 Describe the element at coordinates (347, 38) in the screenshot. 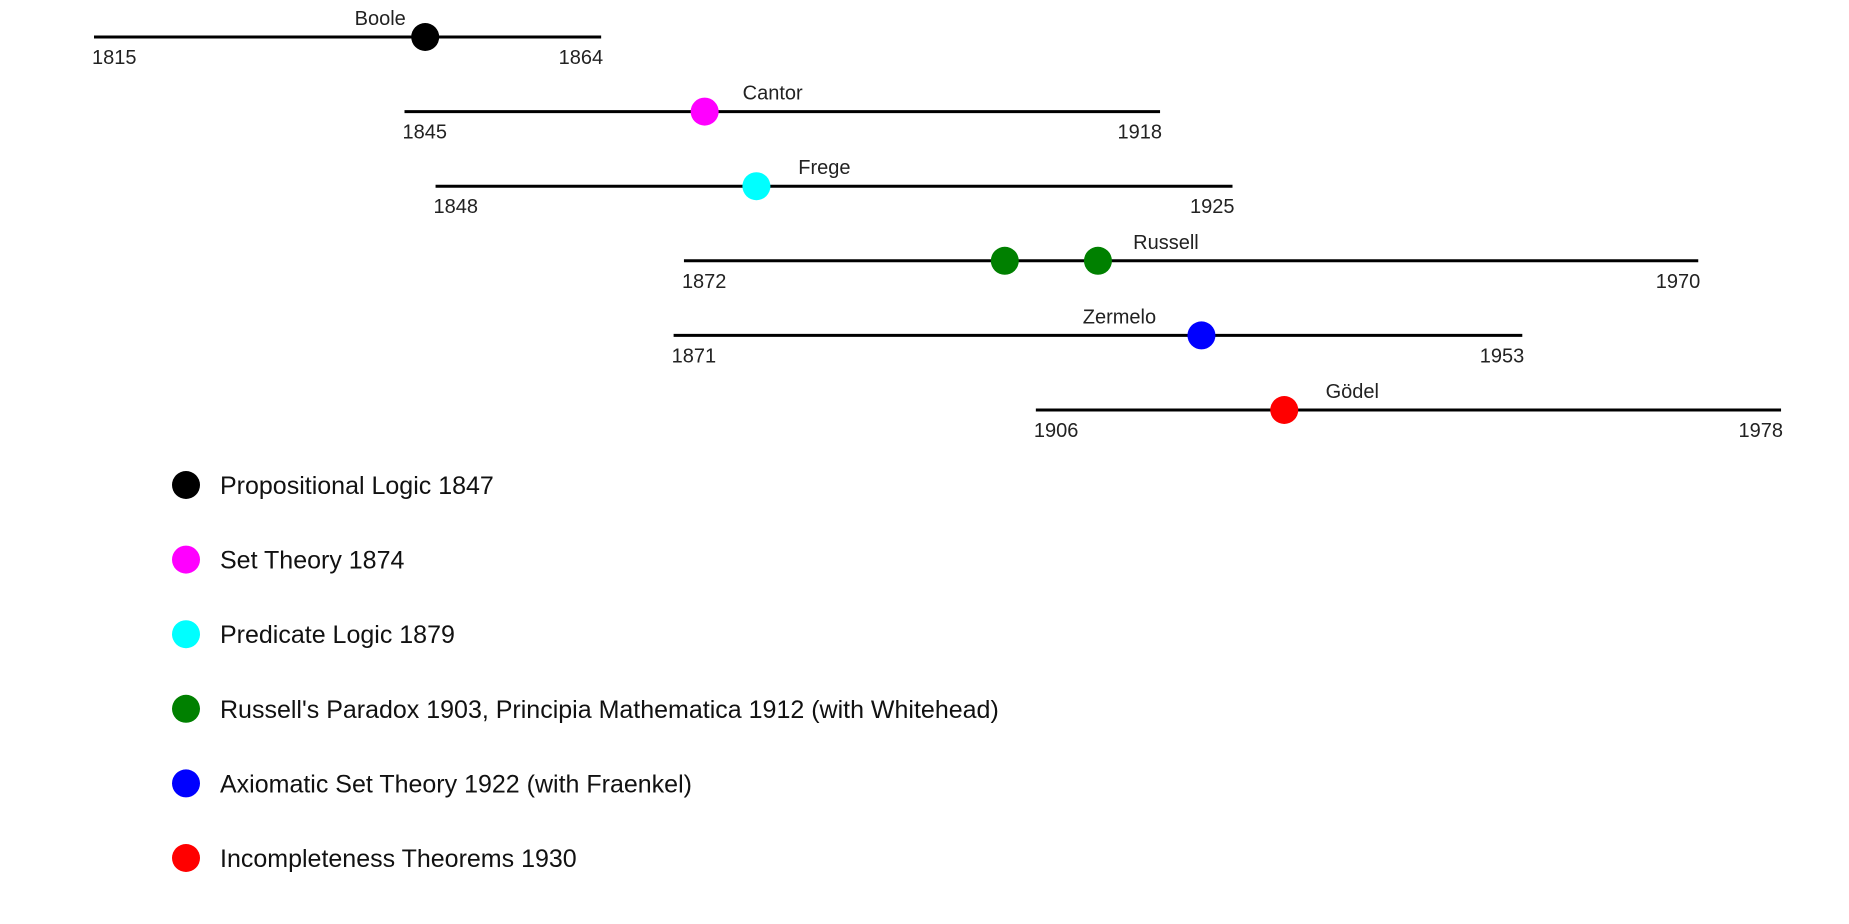

I see `lifespan-row: 1815 1864 Boole` at that location.